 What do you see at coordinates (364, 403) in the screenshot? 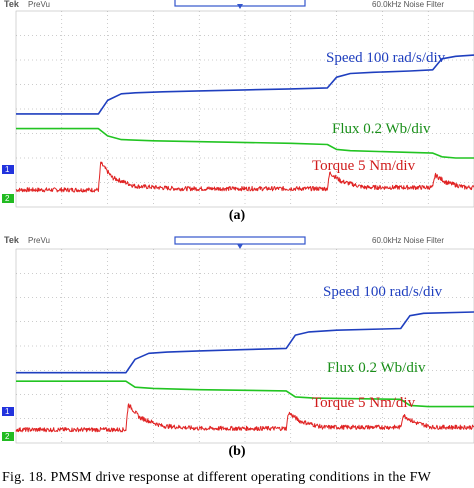
I see `torque-label-b: Torque 5 Nm/div` at bounding box center [364, 403].